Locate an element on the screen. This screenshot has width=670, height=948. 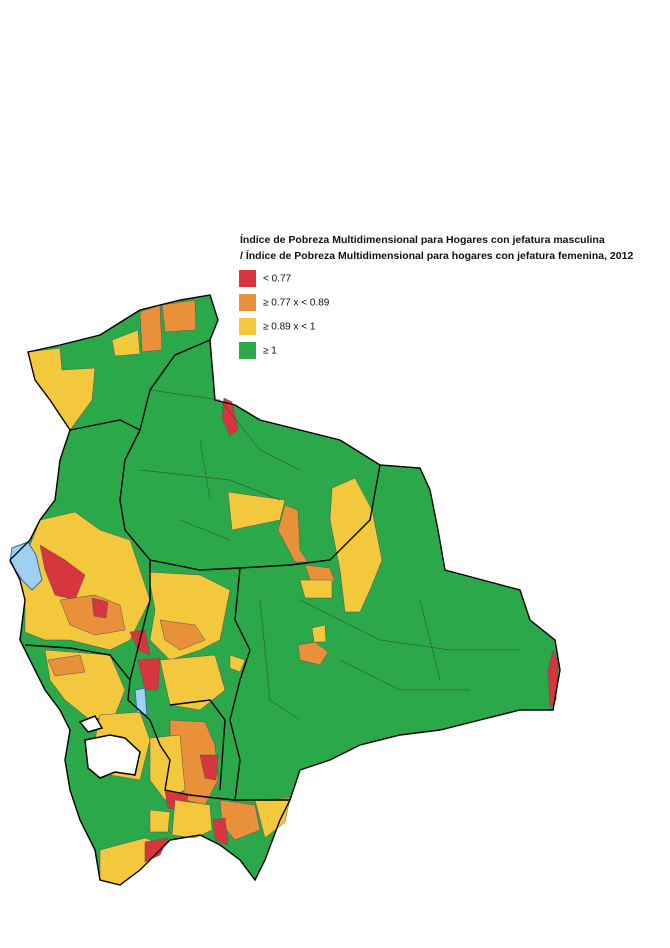
legend-label: ≥ 1 is located at coordinates (270, 351).